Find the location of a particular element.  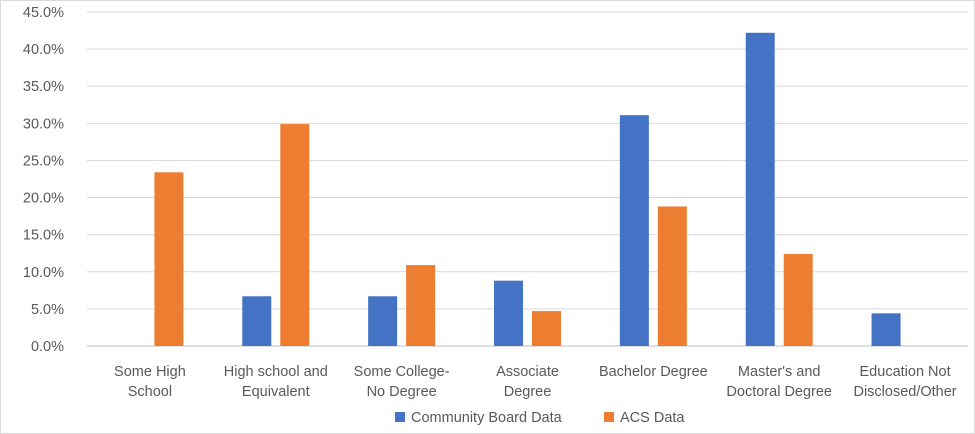

legend-label-acs: ACS Data is located at coordinates (652, 418).